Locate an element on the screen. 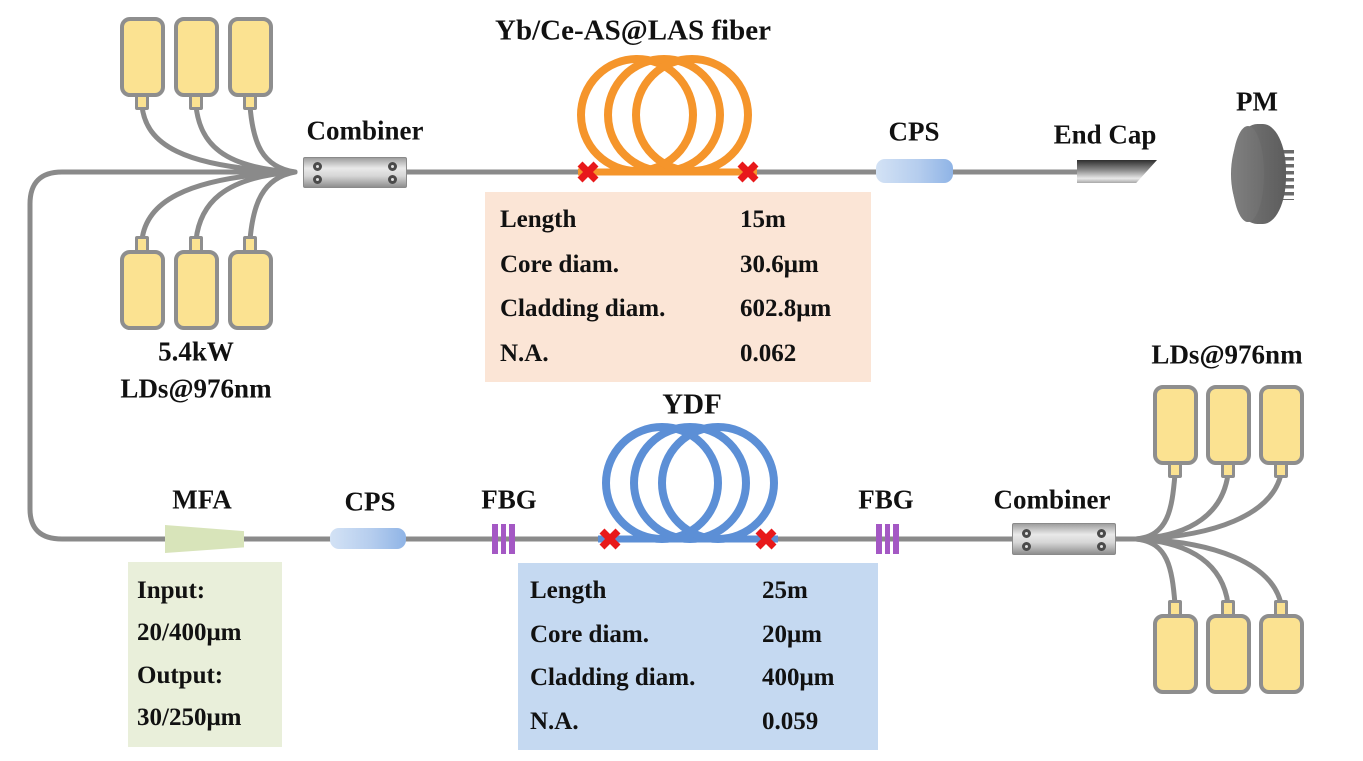 This screenshot has height=761, width=1363. spec-value: 30.6μm is located at coordinates (779, 264).